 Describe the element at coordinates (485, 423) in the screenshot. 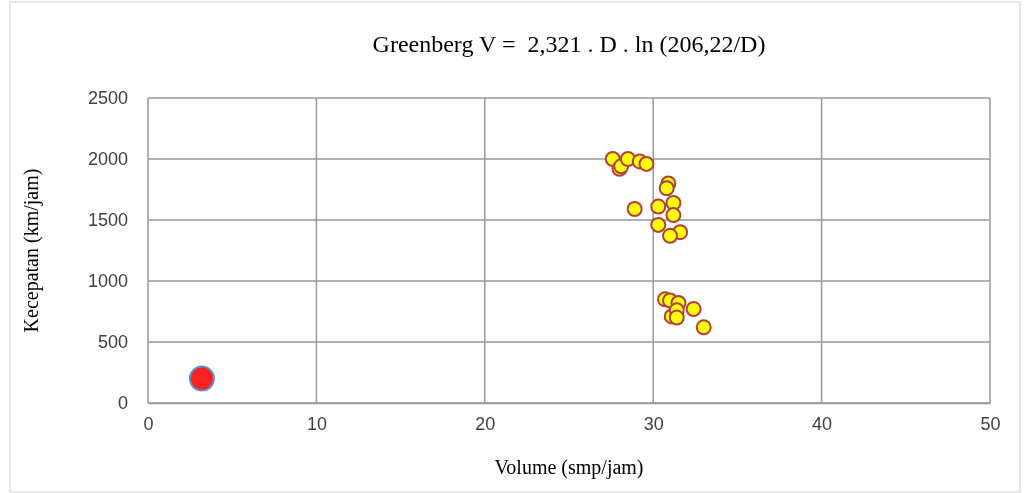

I see `x-tick-label: 20` at that location.